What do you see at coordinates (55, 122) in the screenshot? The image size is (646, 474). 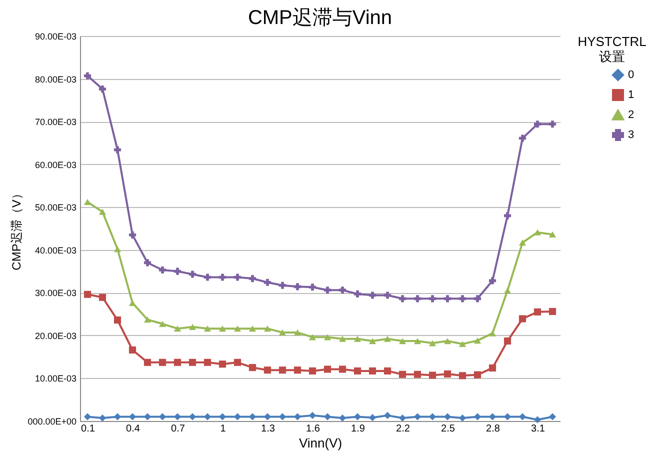 I see `y-tick-label: 70.00E-03` at bounding box center [55, 122].